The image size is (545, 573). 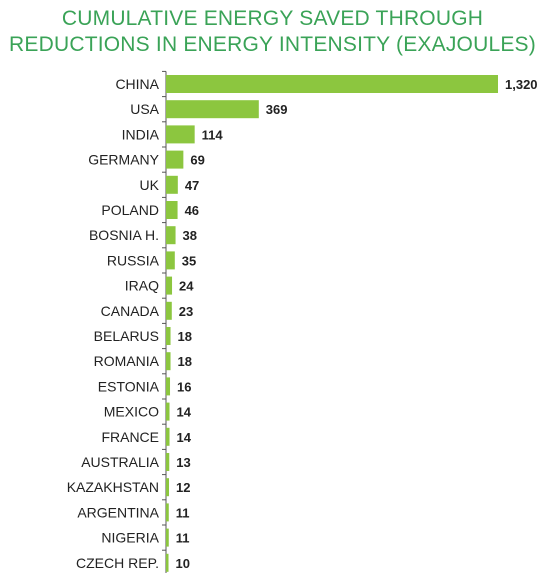 What do you see at coordinates (521, 84) in the screenshot?
I see `value-label-0: 1,320` at bounding box center [521, 84].